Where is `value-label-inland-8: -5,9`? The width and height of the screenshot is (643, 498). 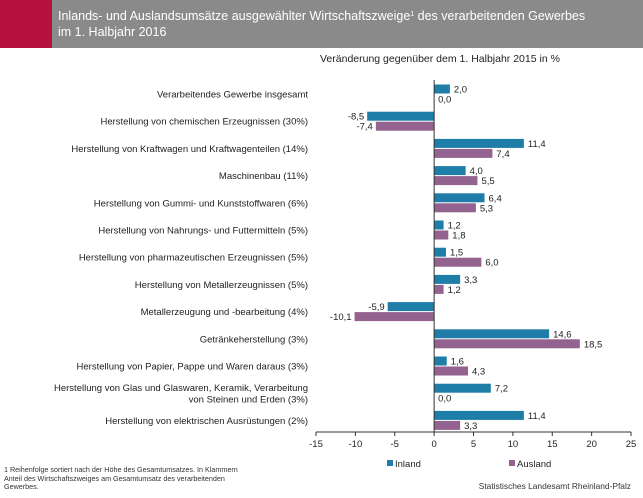 value-label-inland-8: -5,9 is located at coordinates (376, 307).